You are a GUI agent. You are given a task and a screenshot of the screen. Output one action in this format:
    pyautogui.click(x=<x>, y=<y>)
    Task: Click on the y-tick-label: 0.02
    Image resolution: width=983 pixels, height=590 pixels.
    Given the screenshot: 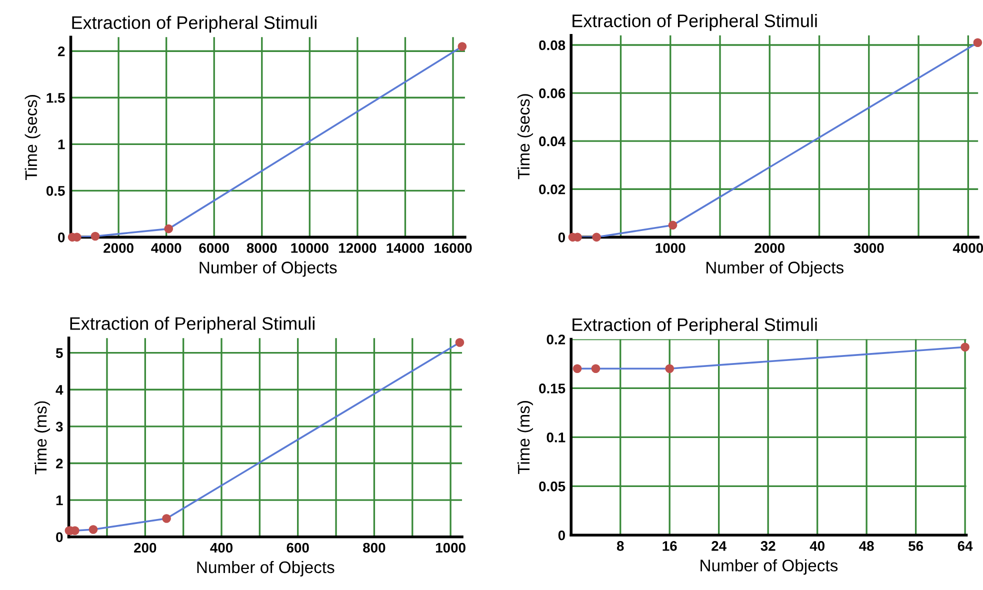 What is the action you would take?
    pyautogui.click(x=552, y=189)
    